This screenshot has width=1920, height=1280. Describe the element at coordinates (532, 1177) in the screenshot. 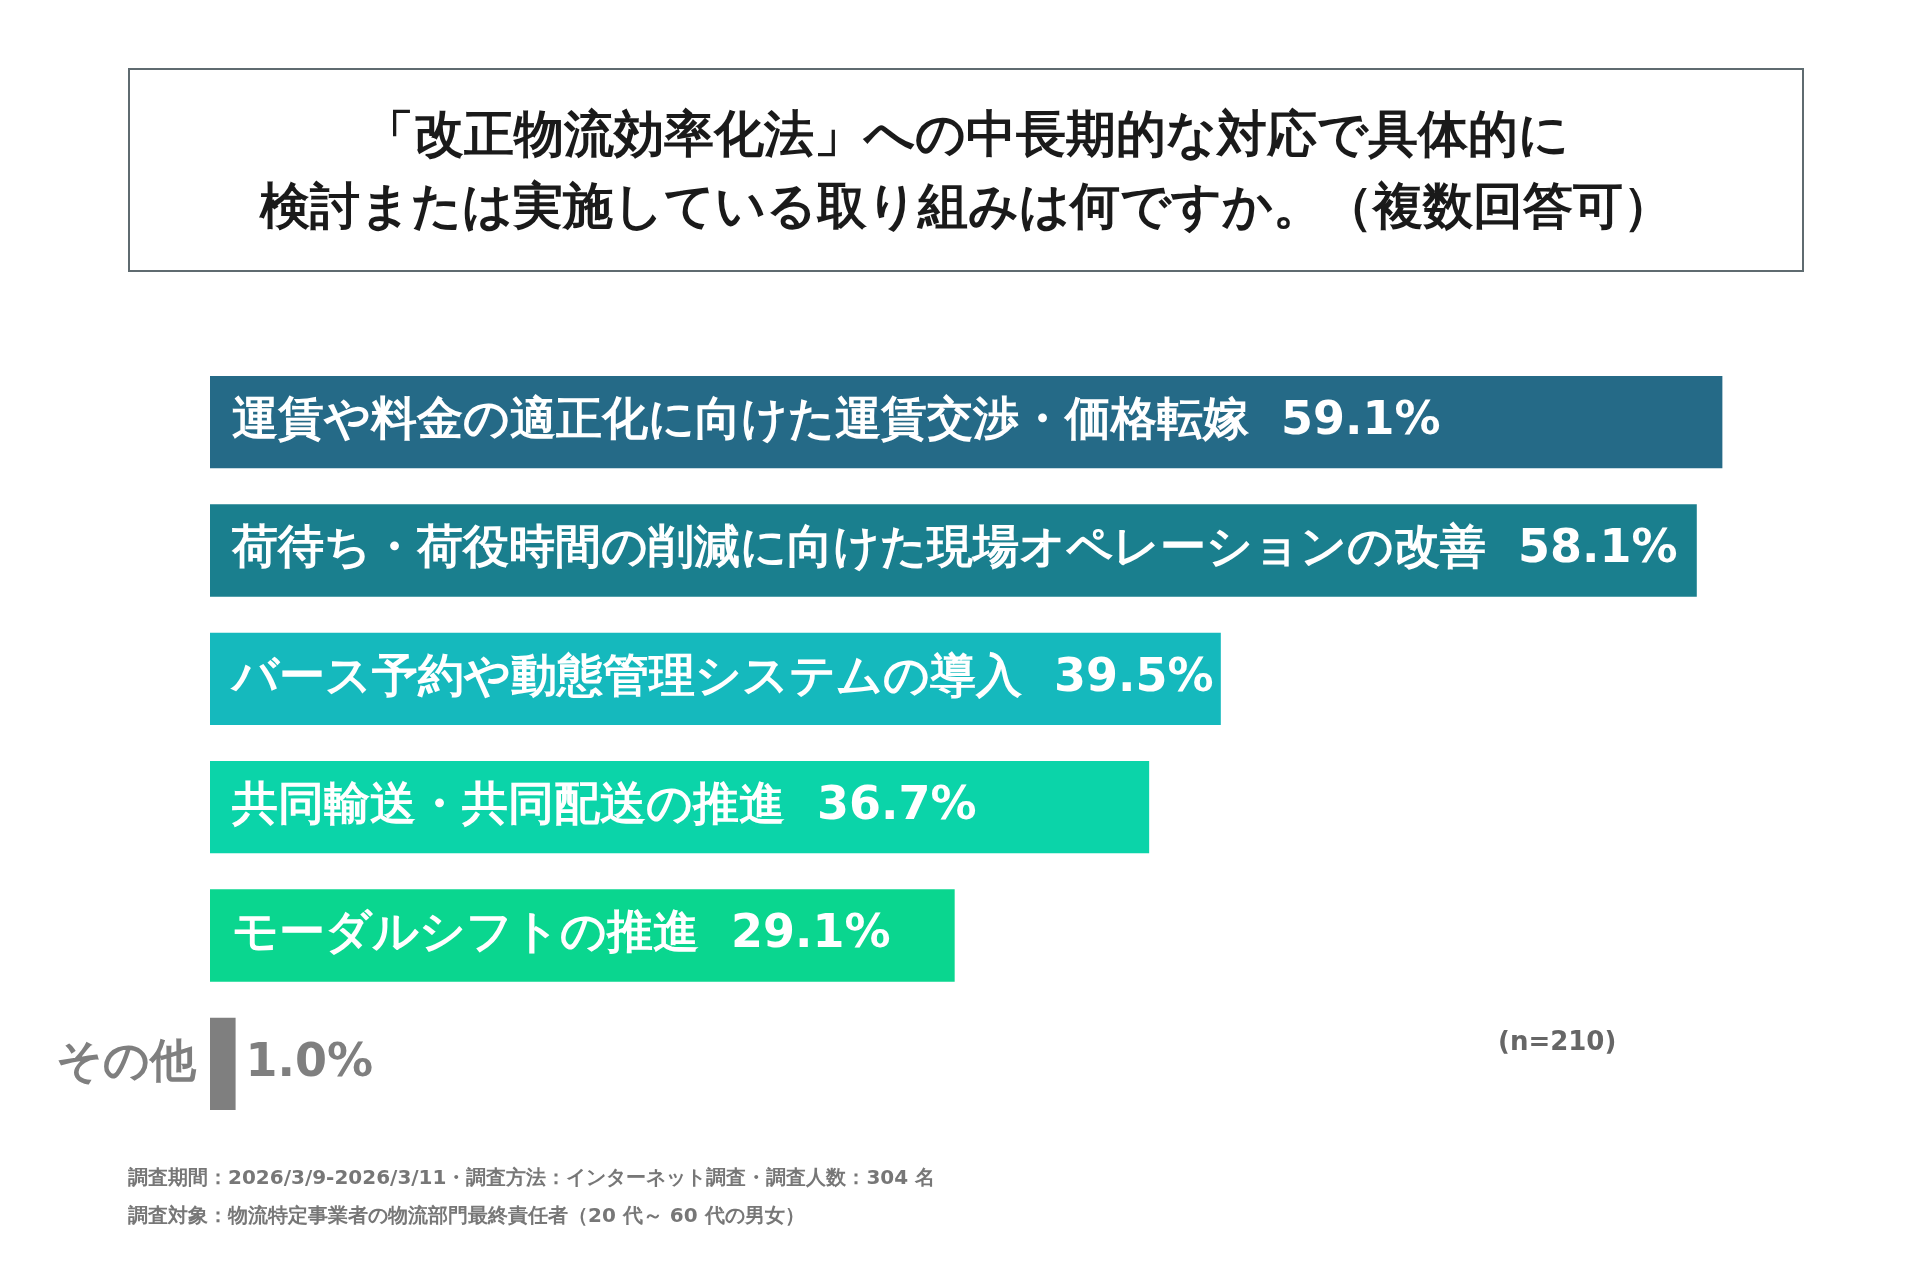

I see `text: 調査期間：2026/3/9-2026/3/11・調査方法：インターネット調査・調査人数：304 名` at that location.